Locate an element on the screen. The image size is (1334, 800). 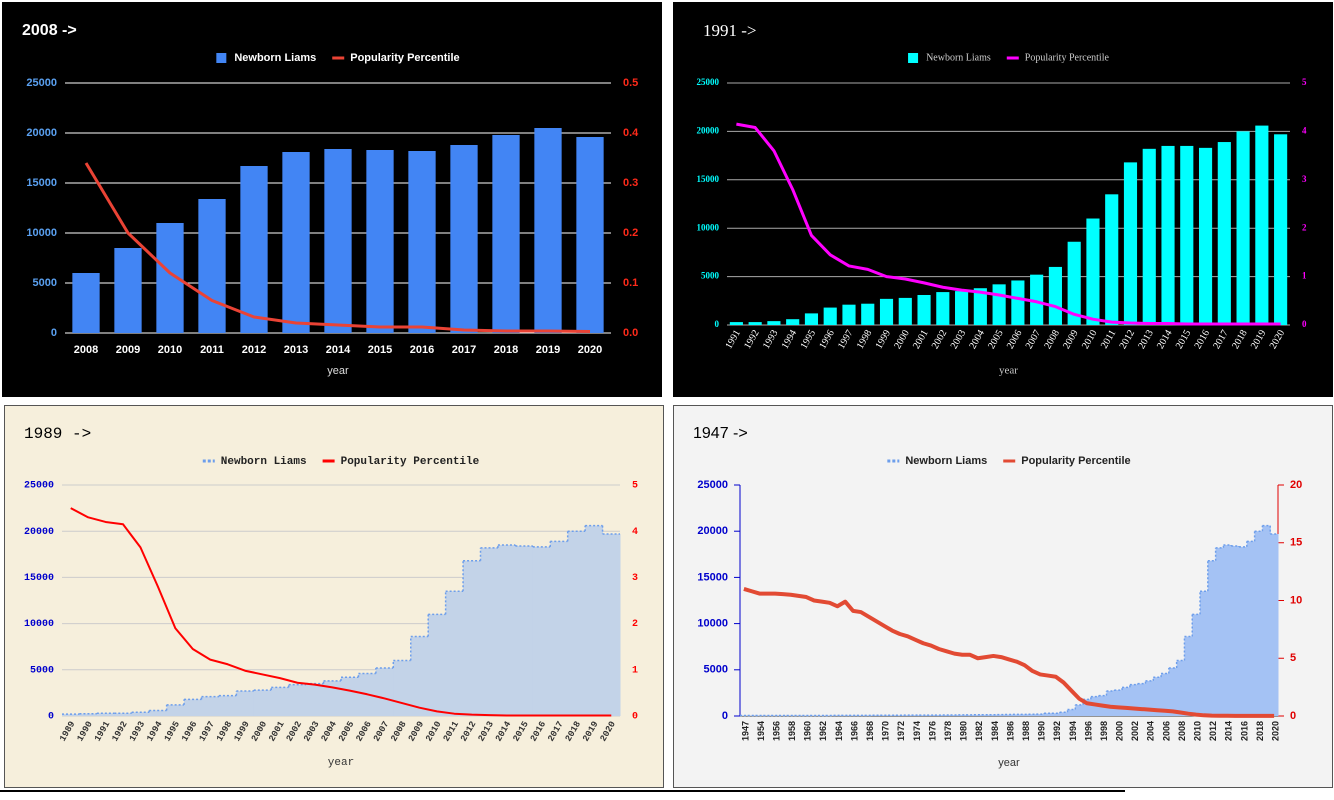
legend: Newborn Liams Popularity Percentile is located at coordinates (341, 462).